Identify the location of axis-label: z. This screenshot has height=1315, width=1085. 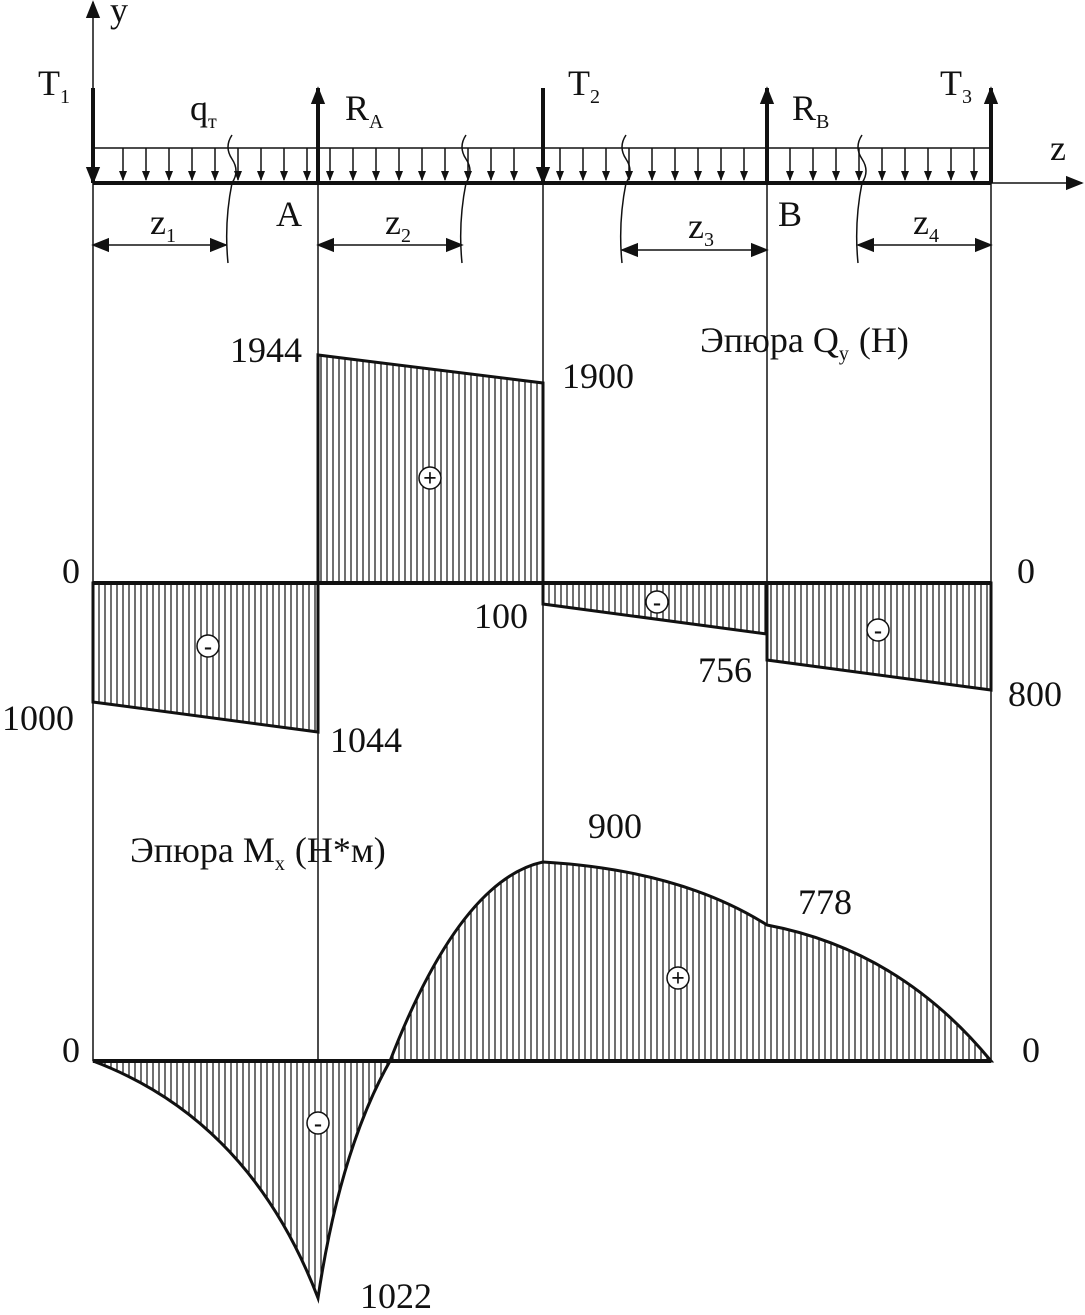
(1058, 148).